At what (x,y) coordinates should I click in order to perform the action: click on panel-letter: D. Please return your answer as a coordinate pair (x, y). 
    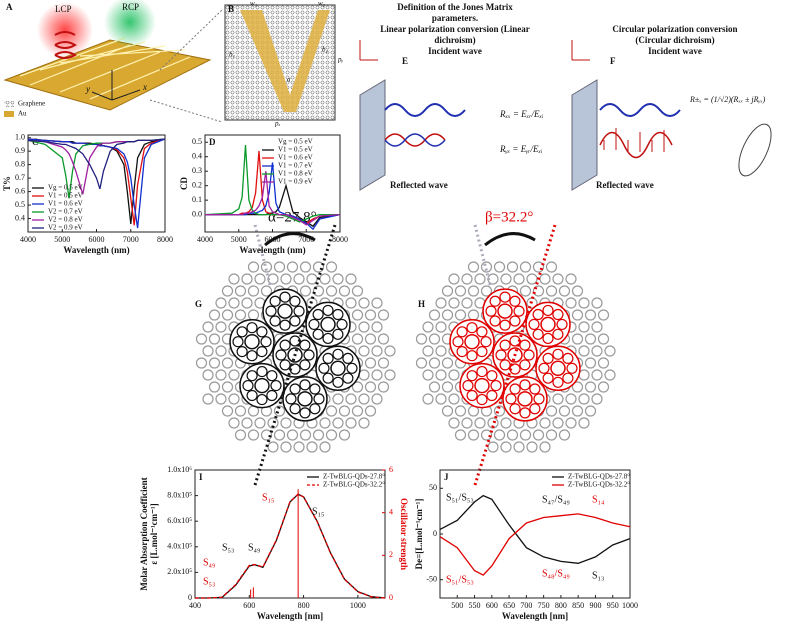
    Looking at the image, I should click on (212, 142).